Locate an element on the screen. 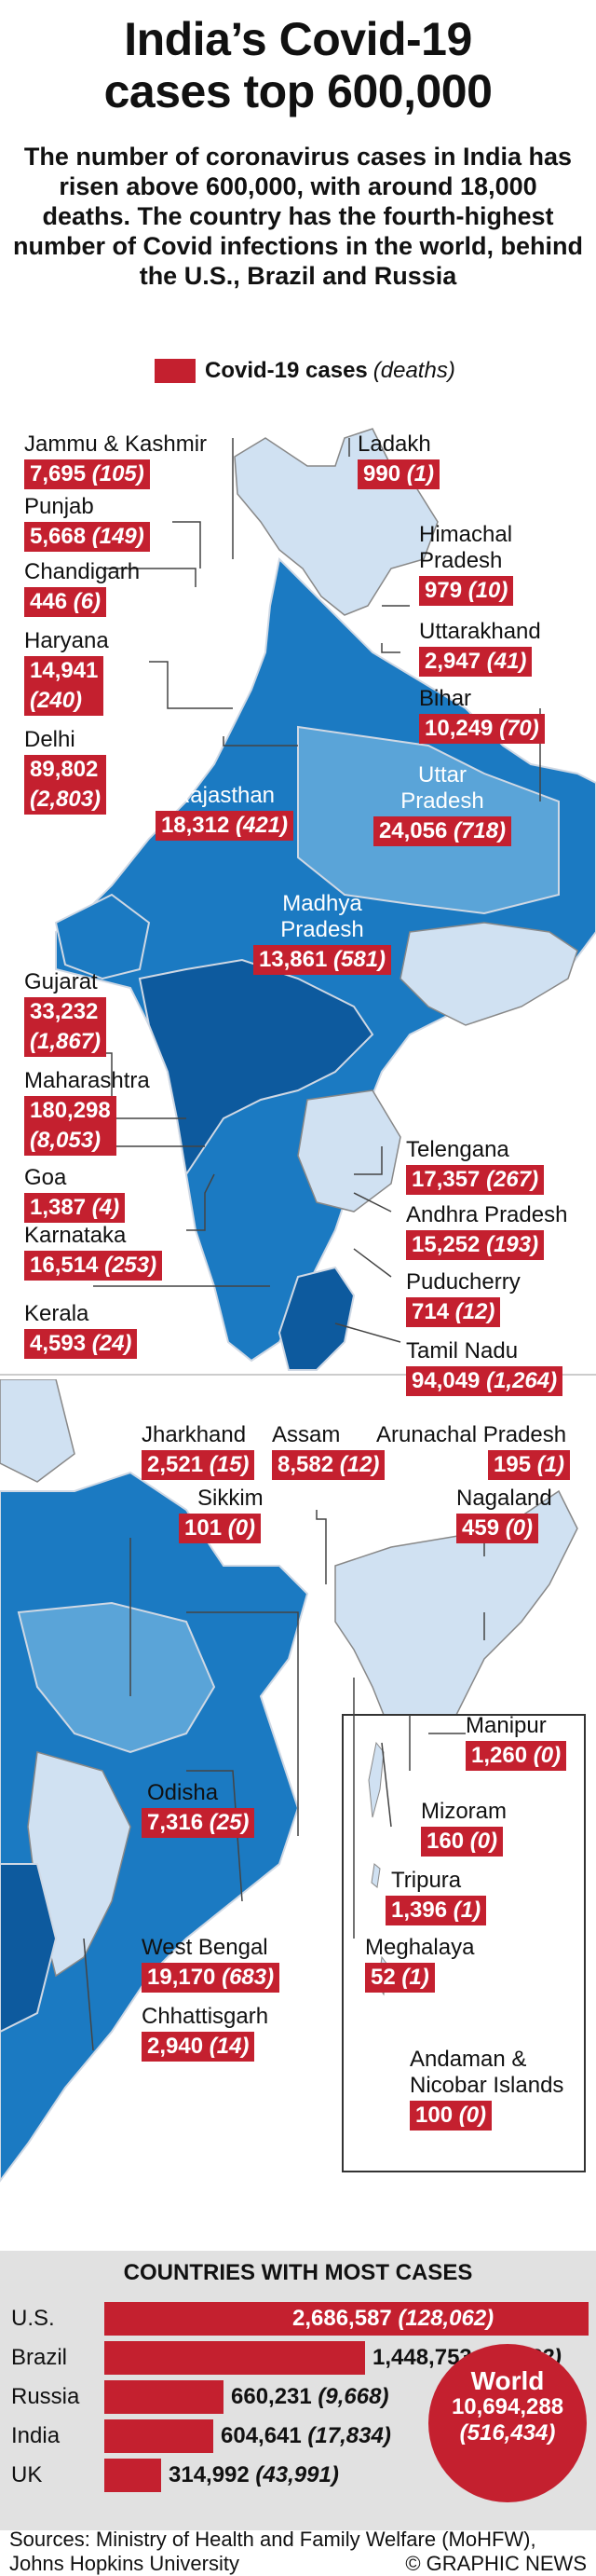 The width and height of the screenshot is (596, 2576). case-badge-gujarat: 33,232 (1,867) is located at coordinates (65, 1027).